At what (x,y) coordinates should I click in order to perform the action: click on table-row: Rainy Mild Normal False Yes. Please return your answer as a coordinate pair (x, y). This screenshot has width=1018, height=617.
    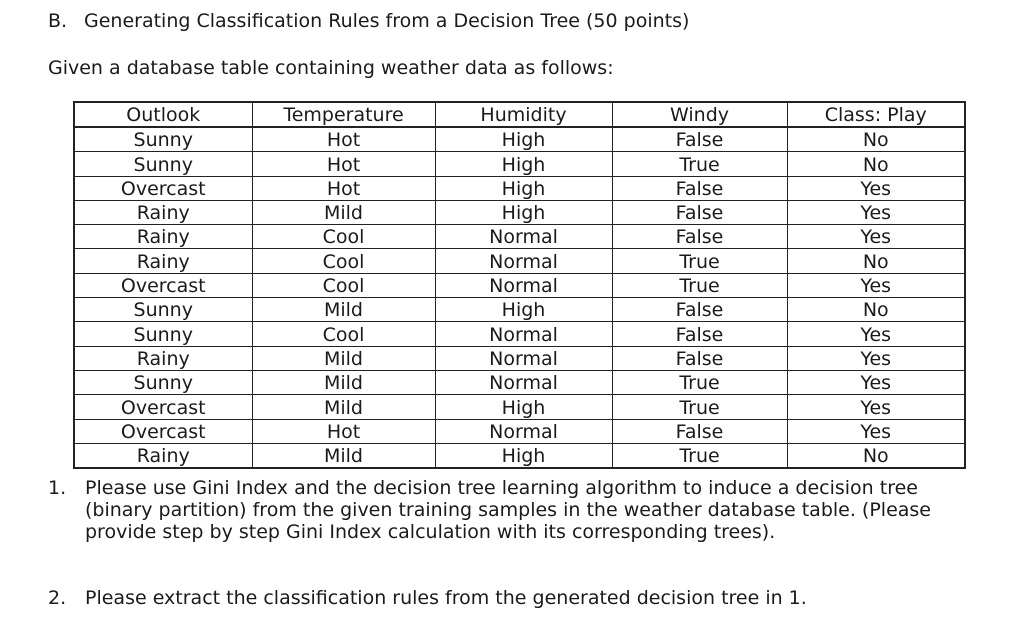
    Looking at the image, I should click on (519, 358).